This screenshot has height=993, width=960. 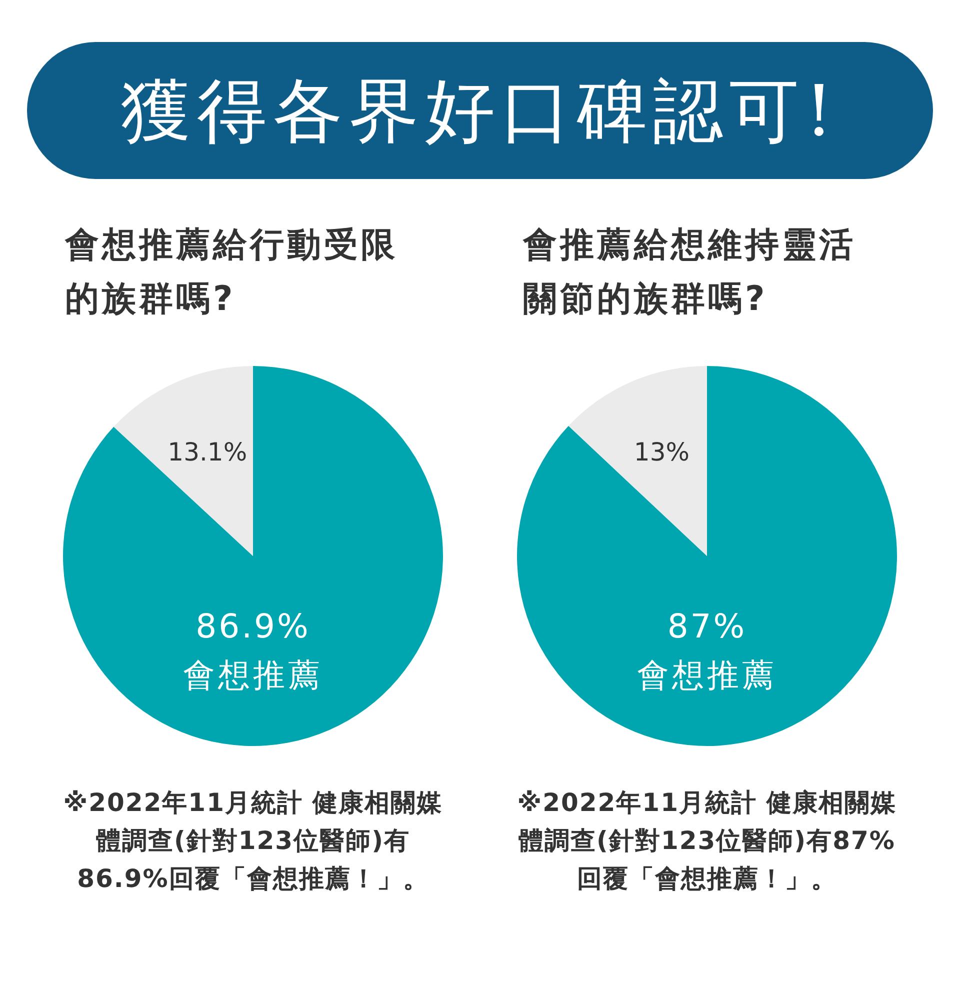 I want to click on annotation: ※2022年11月統計 健康相關媒體調查(針對123位醫師)有87%回覆「會想推薦！」。, so click(x=707, y=841).